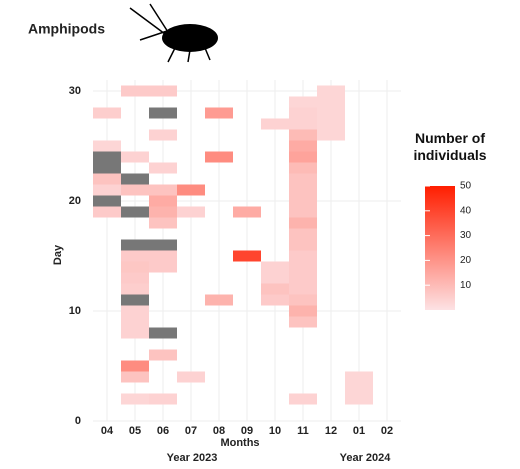 The image size is (520, 469). What do you see at coordinates (466, 186) in the screenshot?
I see `colorbar-tick-label: 50` at bounding box center [466, 186].